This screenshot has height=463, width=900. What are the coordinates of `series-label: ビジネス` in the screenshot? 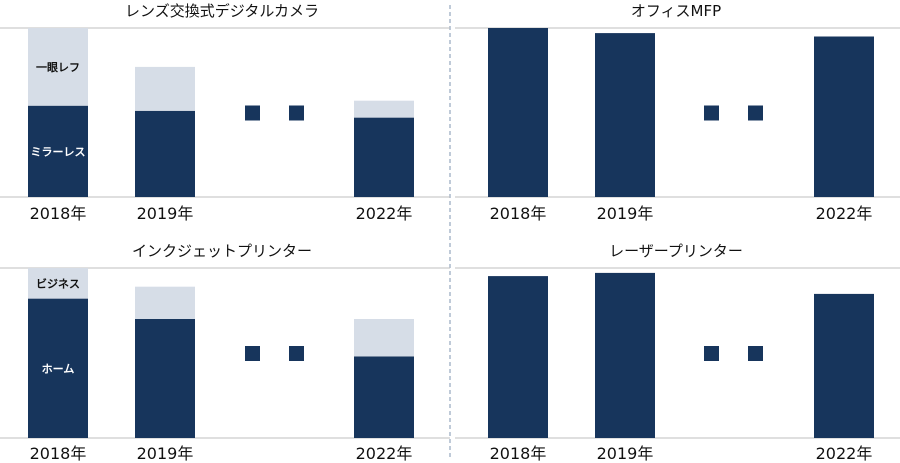 It's located at (58, 283).